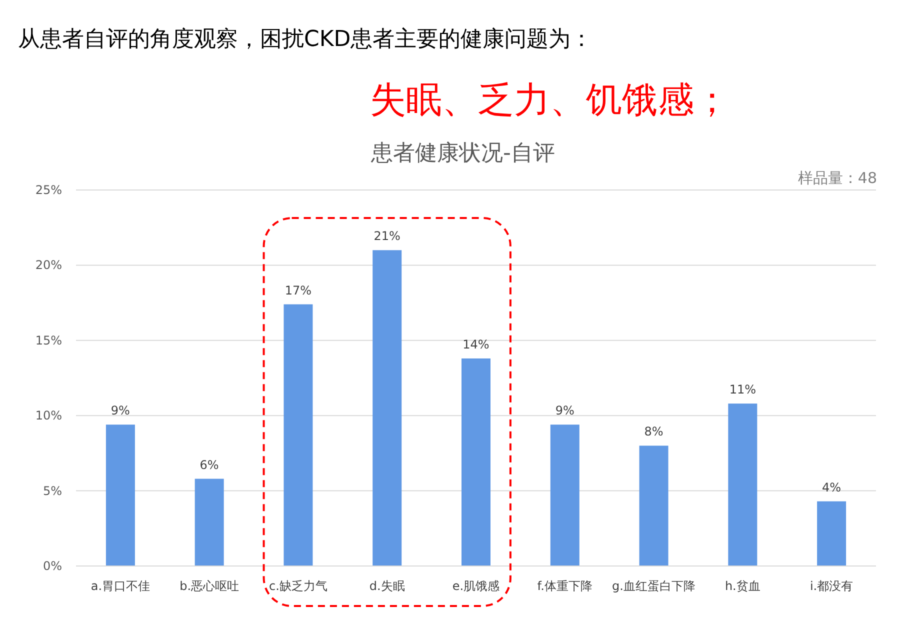 The width and height of the screenshot is (910, 619). Describe the element at coordinates (48, 265) in the screenshot. I see `y-tick-label: 20%` at that location.